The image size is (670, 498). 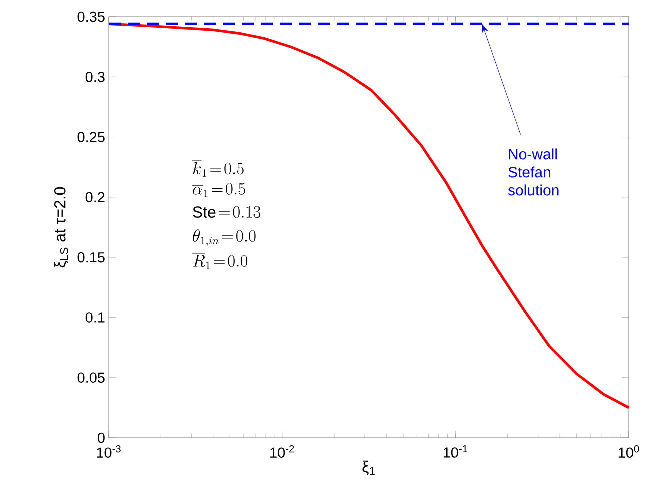 What do you see at coordinates (95, 197) in the screenshot?
I see `y-tick-label: 0.2` at bounding box center [95, 197].